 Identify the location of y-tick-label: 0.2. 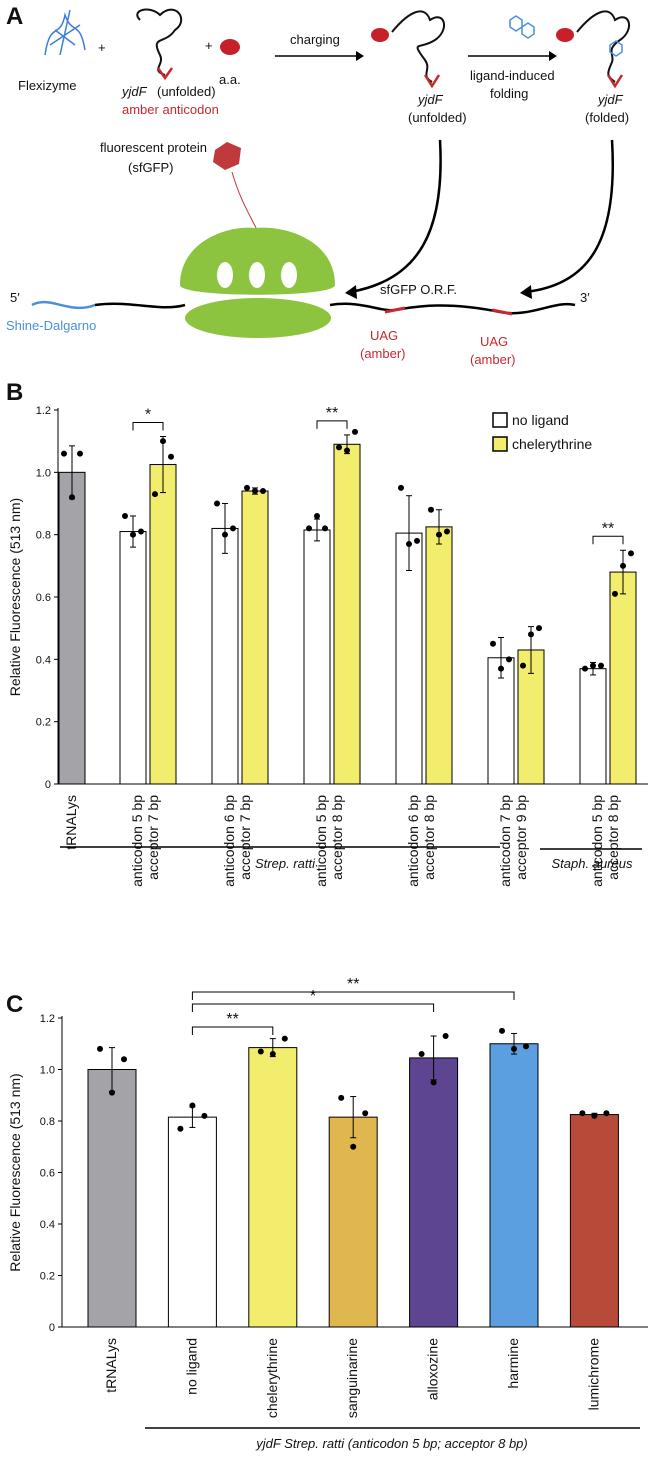
(47, 1277).